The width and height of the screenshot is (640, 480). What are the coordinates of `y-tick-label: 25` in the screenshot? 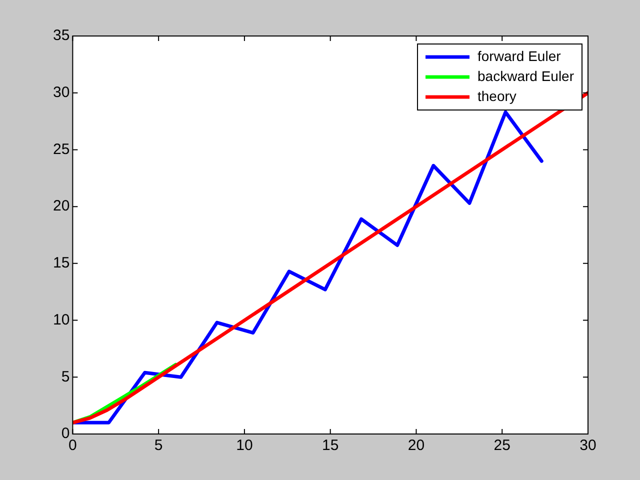 It's located at (61, 149).